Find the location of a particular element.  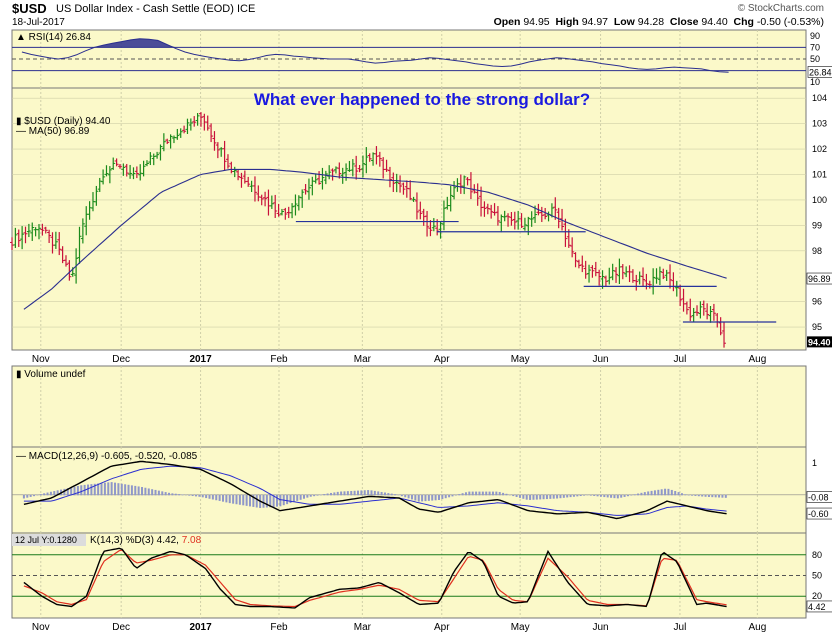

price-tick-label: 99 is located at coordinates (817, 225).